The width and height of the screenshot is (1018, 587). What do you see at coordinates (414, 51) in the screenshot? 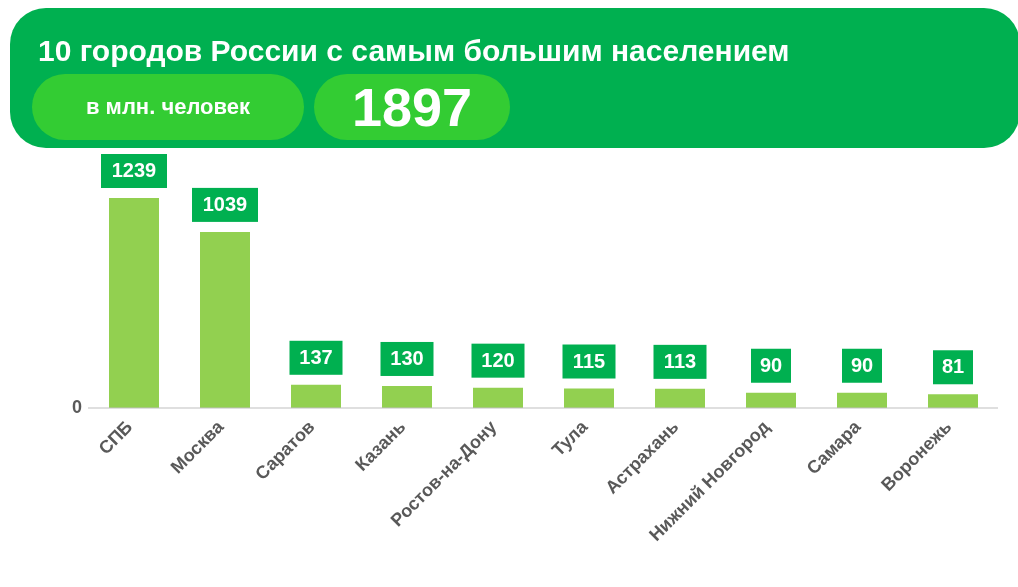
I see `chart-title: 10 городов России с самым большим населением` at bounding box center [414, 51].